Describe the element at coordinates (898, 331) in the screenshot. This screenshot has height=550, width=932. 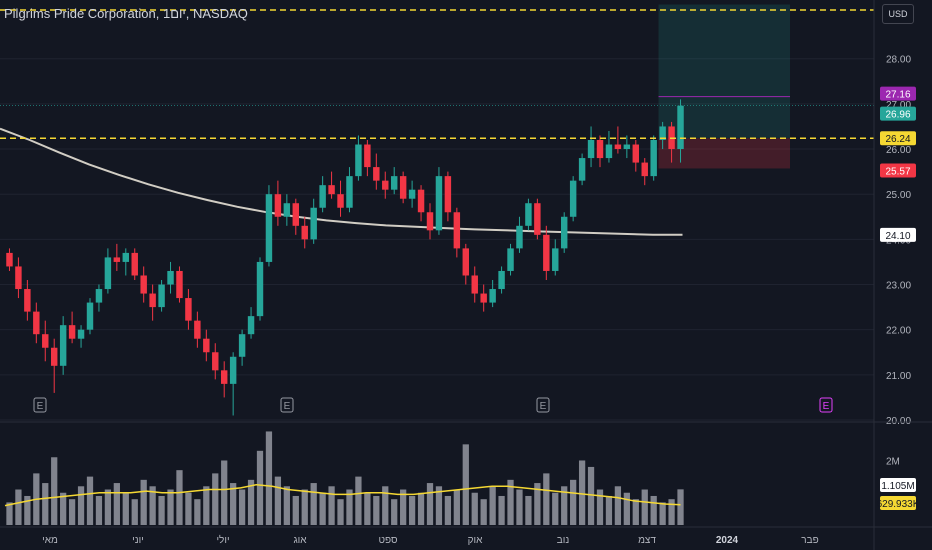
I see `y-tick-label: 22.00` at that location.